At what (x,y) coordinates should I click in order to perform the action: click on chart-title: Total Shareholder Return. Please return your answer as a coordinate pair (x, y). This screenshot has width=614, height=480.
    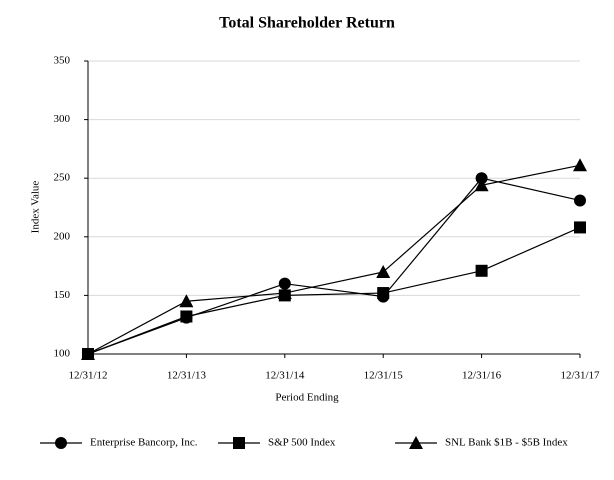
    Looking at the image, I should click on (307, 23).